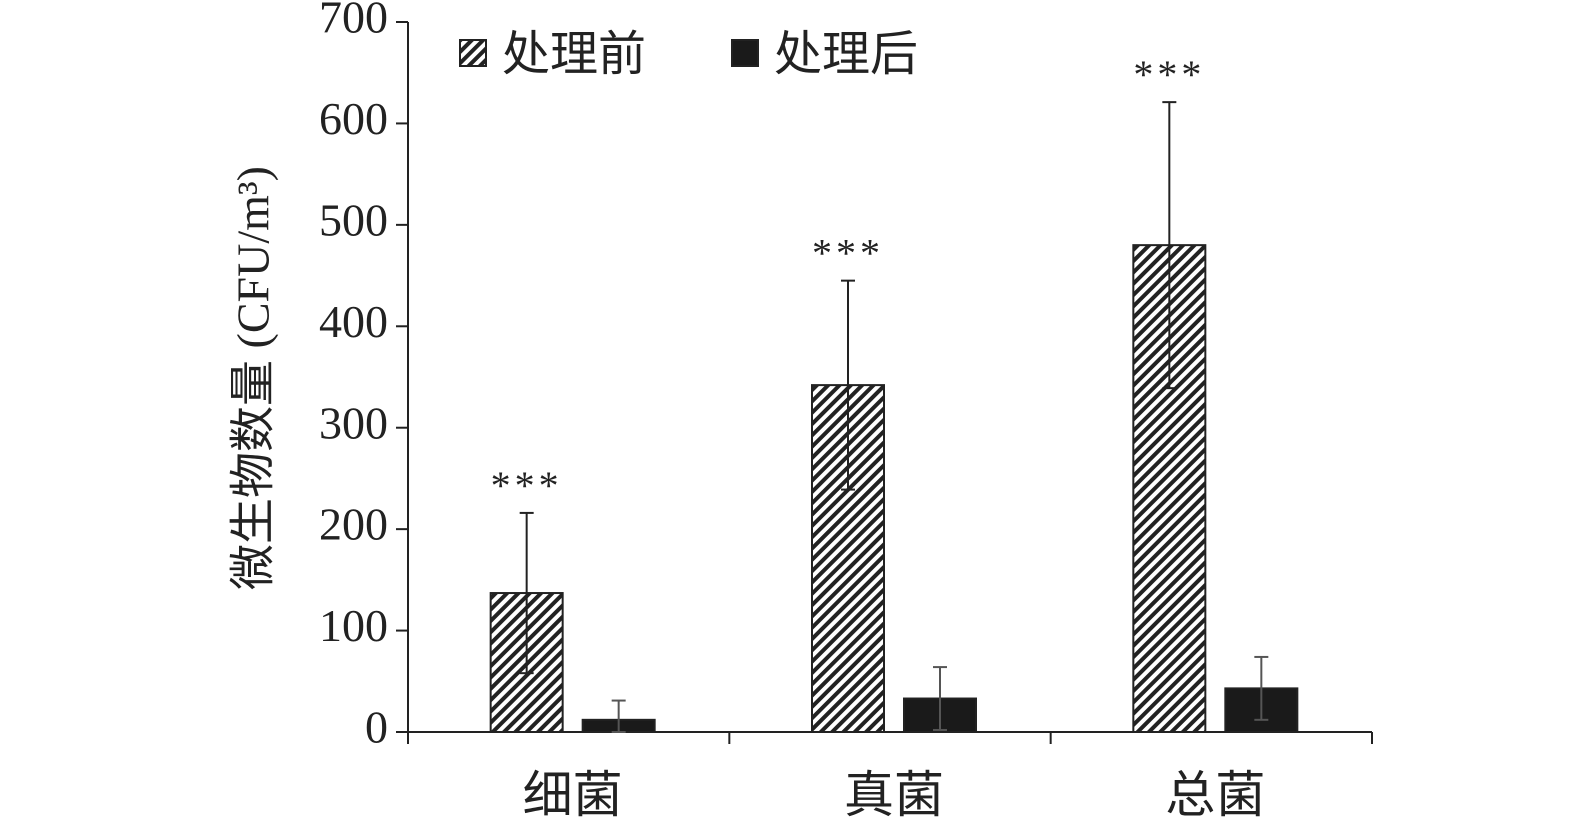  I want to click on y-tick-label: 600, so click(353, 118).